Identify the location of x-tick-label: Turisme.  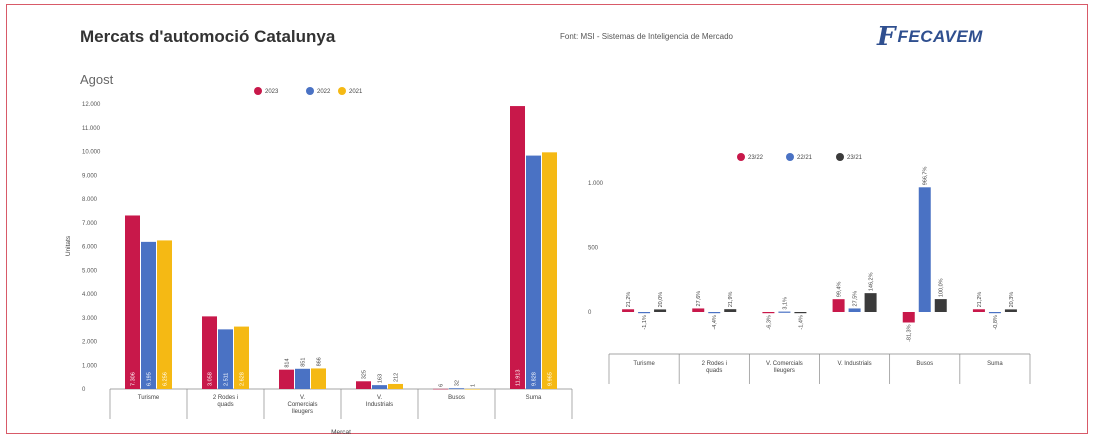
(149, 398).